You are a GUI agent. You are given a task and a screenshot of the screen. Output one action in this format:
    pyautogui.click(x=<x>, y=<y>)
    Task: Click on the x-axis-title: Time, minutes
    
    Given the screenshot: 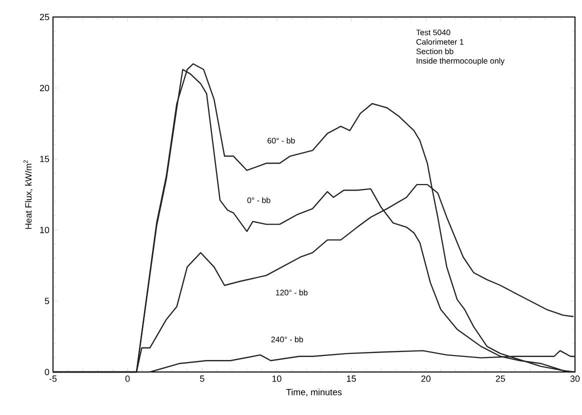 What is the action you would take?
    pyautogui.click(x=314, y=392)
    